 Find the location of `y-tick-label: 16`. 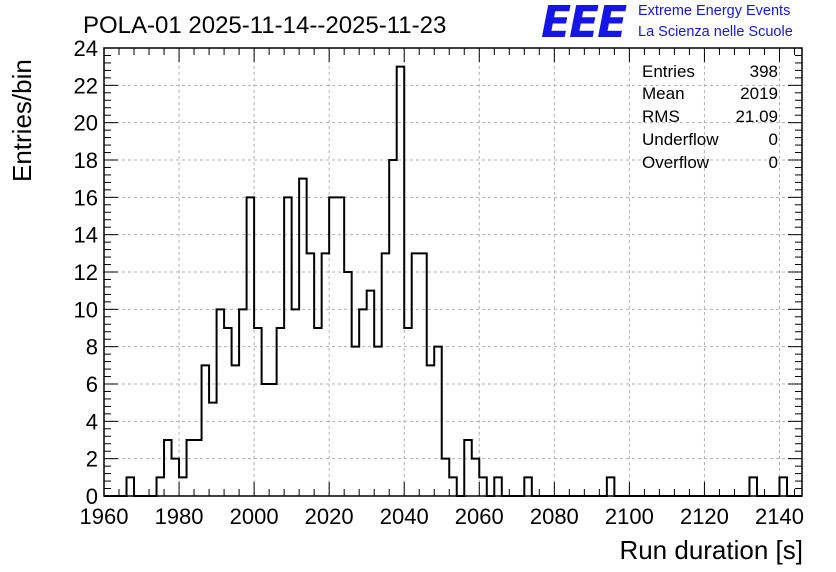

y-tick-label: 16 is located at coordinates (86, 197).